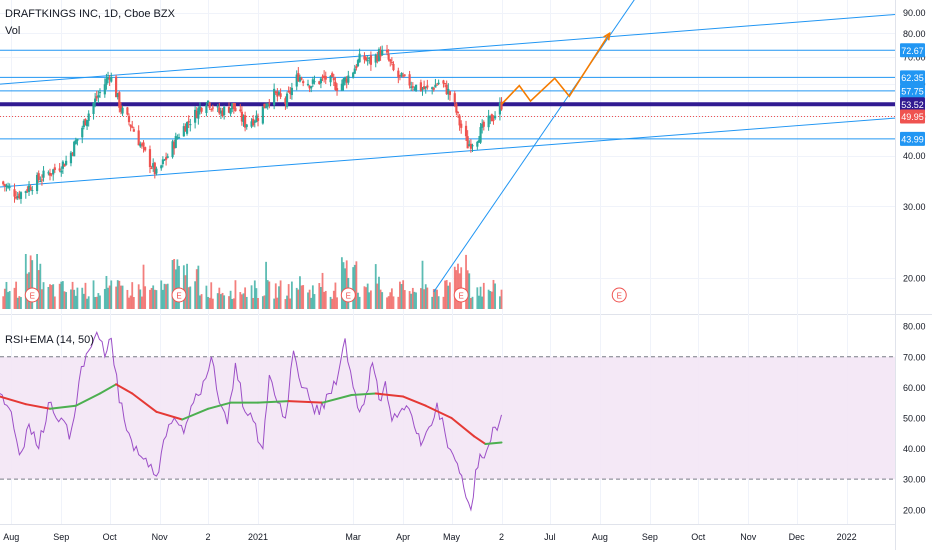 Image resolution: width=932 pixels, height=550 pixels. I want to click on trendline-channel-bottom, so click(448, 152).